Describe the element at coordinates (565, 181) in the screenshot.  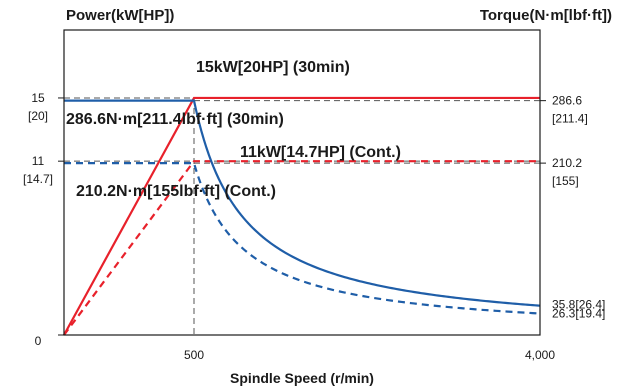
I see `right-tick-sublabel-0: [155]` at that location.